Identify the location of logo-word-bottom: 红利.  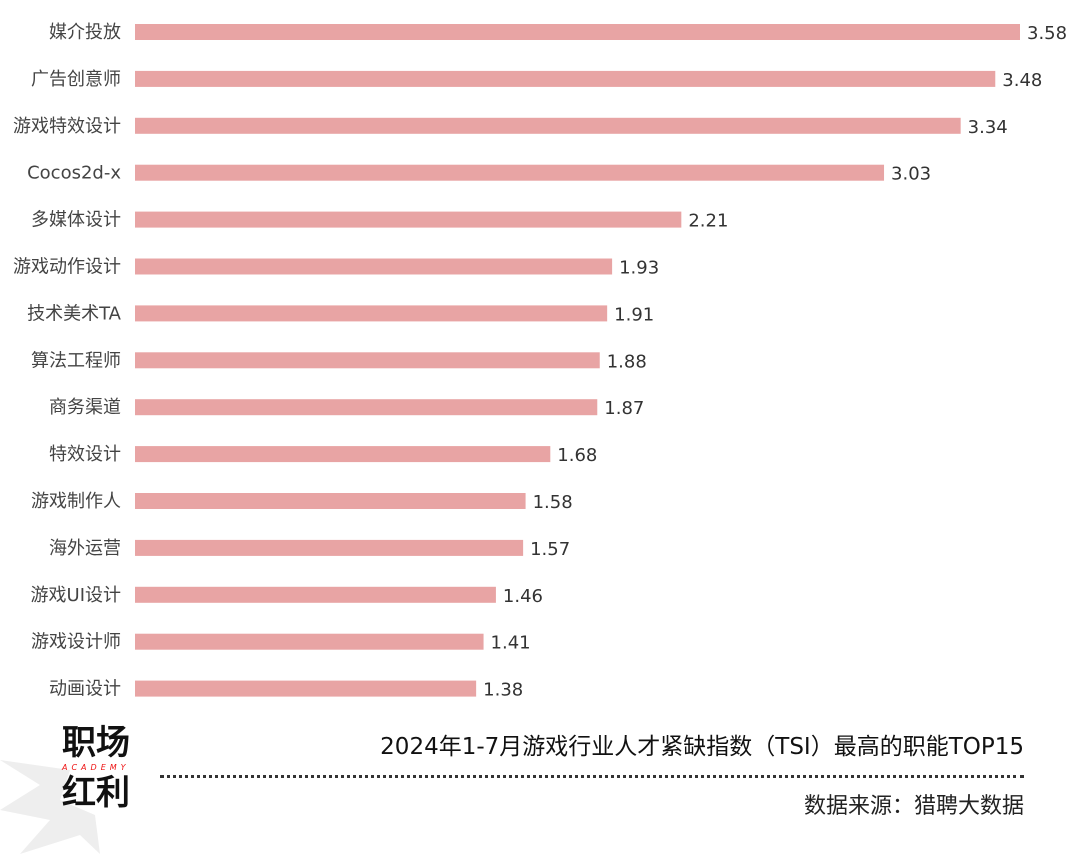
(96, 793).